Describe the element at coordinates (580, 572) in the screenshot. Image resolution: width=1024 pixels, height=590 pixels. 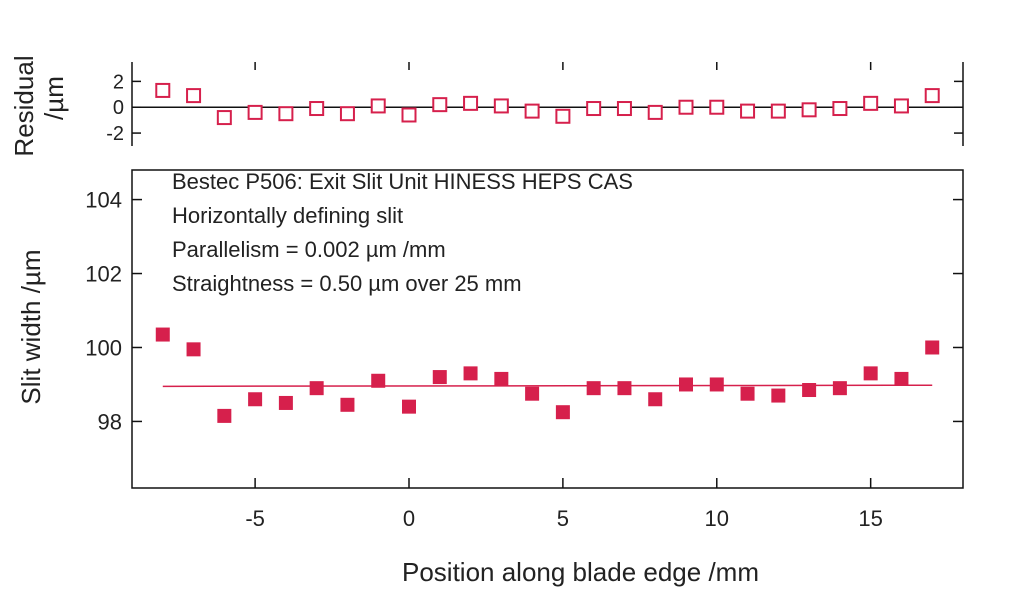
I see `x-axis-label: Position along blade edge /mm` at that location.